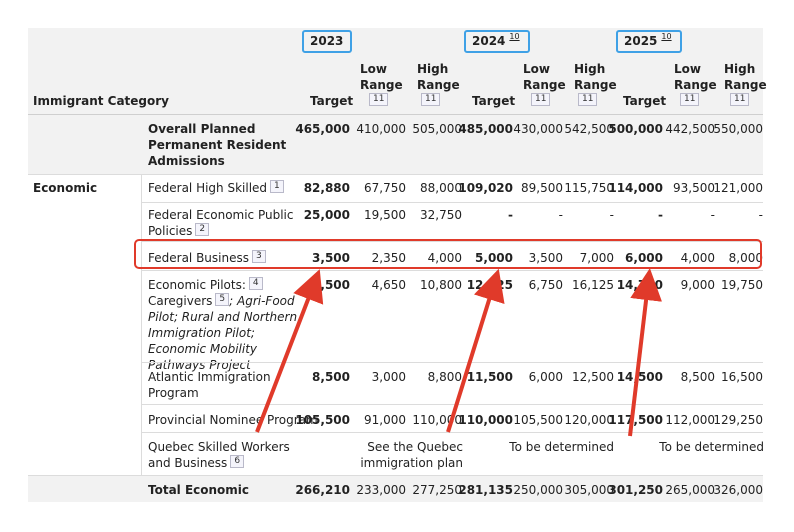 The width and height of the screenshot is (794, 532). I want to click on table-cell: 32,750, so click(441, 215).